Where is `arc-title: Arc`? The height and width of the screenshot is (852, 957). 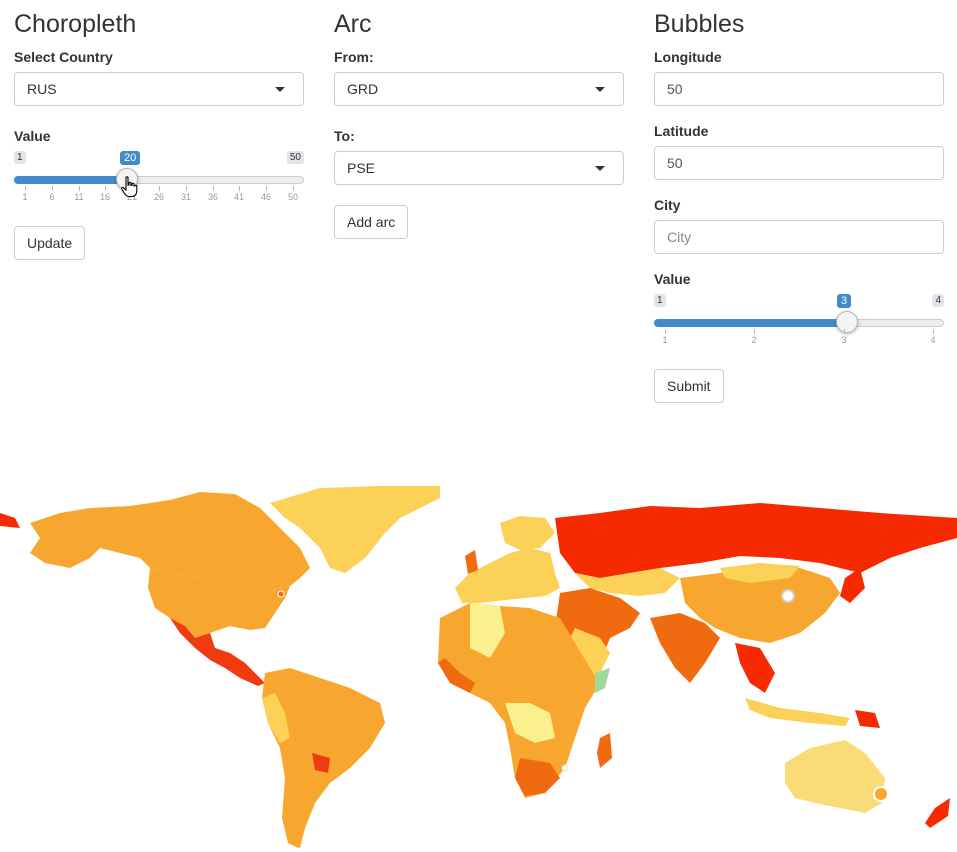 arc-title: Arc is located at coordinates (353, 24).